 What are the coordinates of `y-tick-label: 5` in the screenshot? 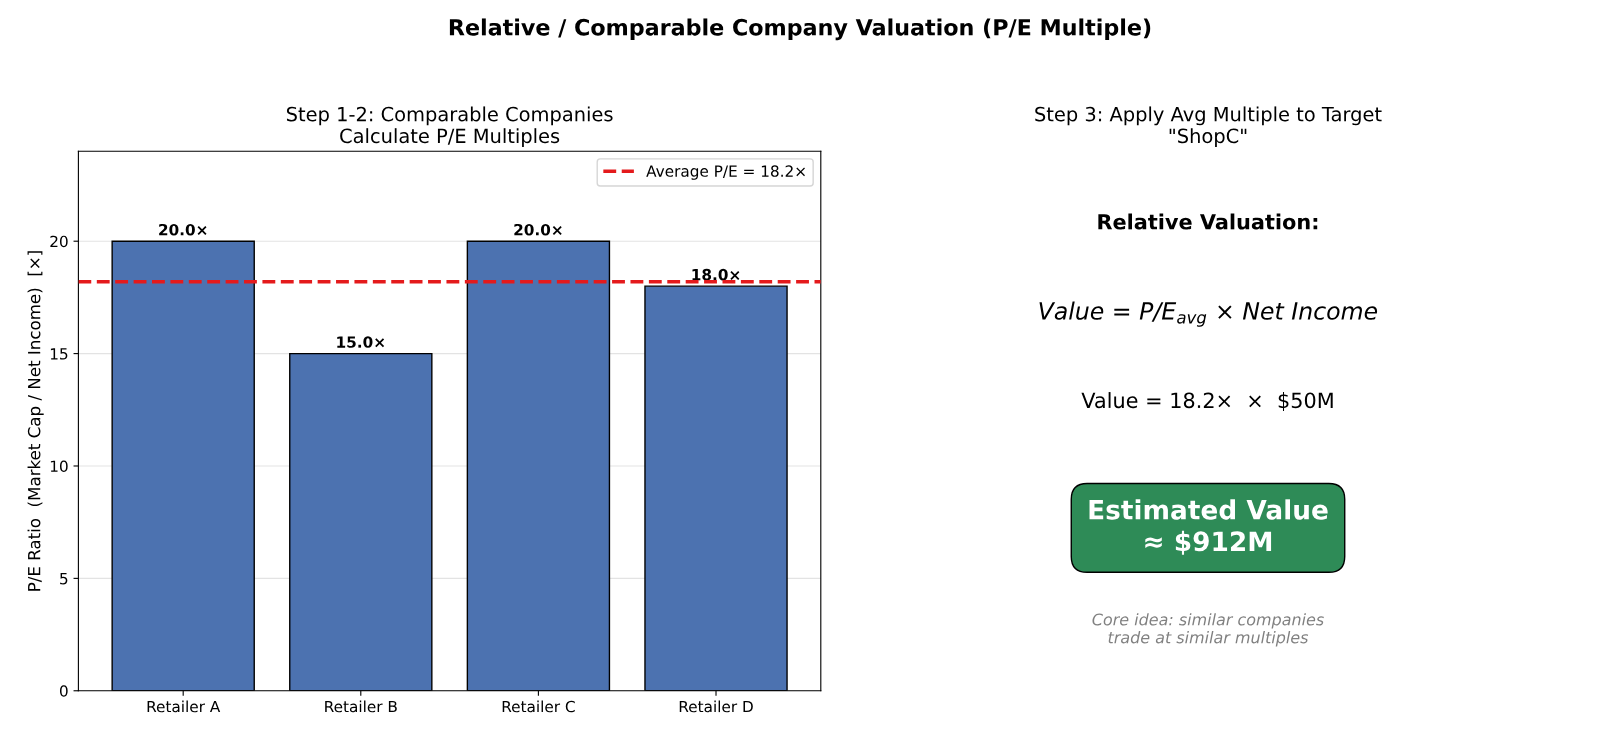 It's located at (64, 579).